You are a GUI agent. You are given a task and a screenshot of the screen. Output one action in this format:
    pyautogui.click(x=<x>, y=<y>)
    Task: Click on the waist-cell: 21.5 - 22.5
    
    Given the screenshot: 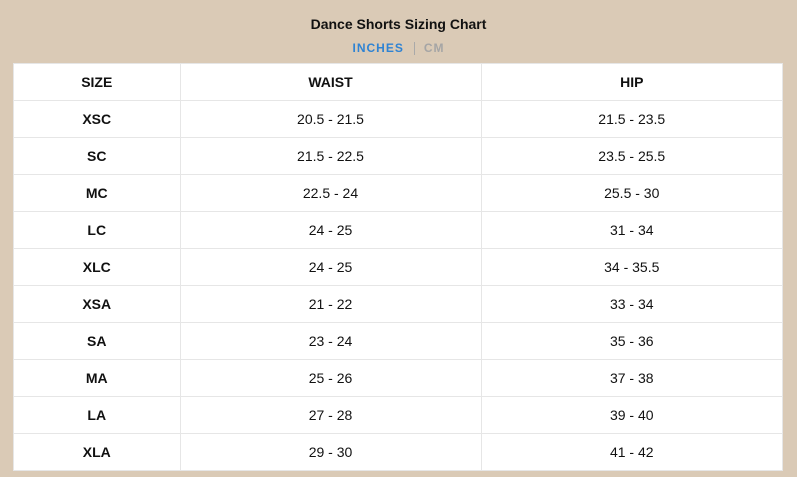 What is the action you would take?
    pyautogui.click(x=331, y=156)
    